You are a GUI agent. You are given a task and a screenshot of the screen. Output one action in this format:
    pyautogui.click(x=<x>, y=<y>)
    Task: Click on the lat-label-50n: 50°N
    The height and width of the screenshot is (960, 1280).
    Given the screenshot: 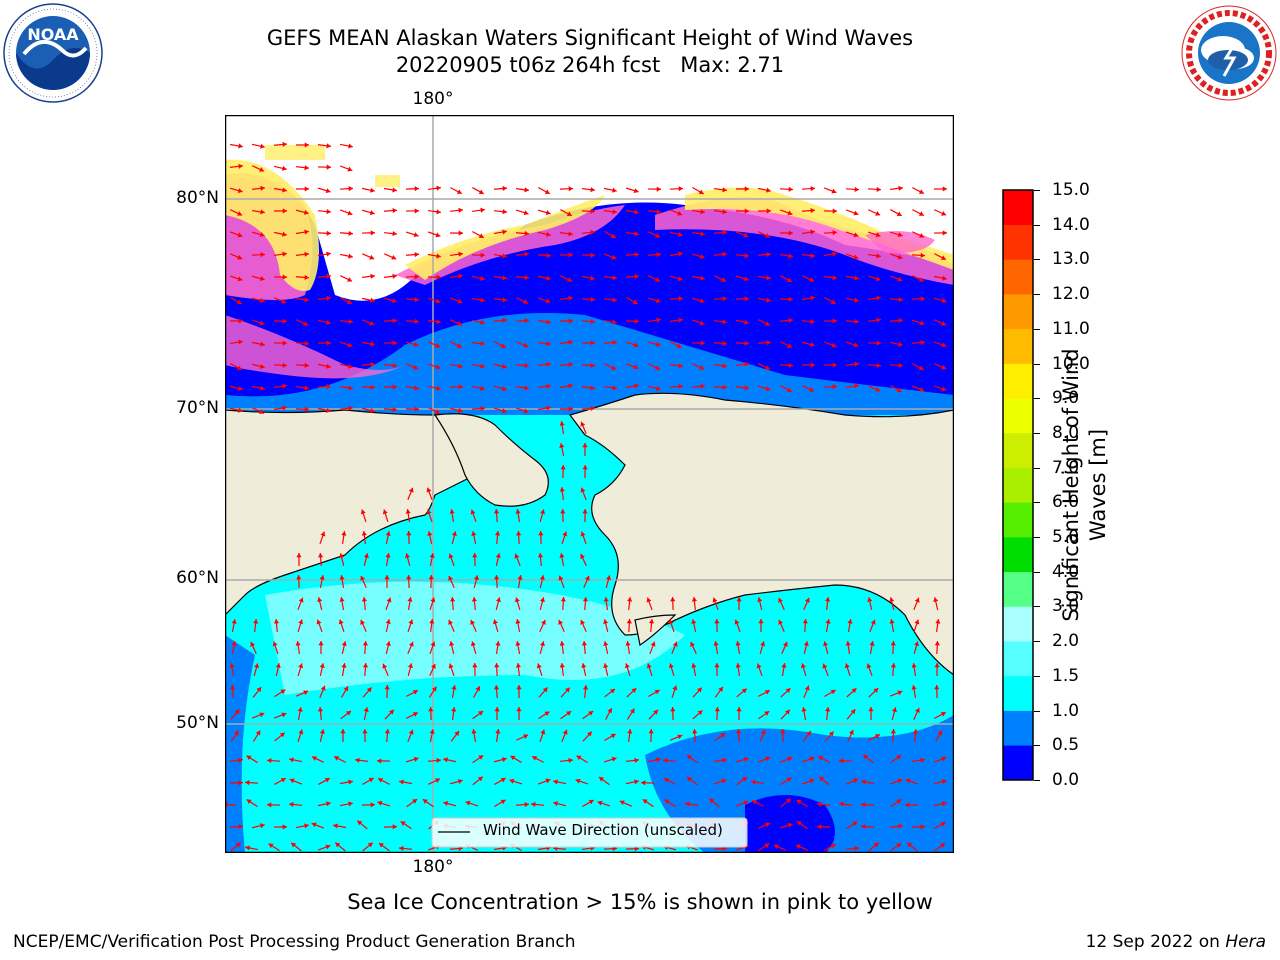 What is the action you would take?
    pyautogui.click(x=197, y=723)
    